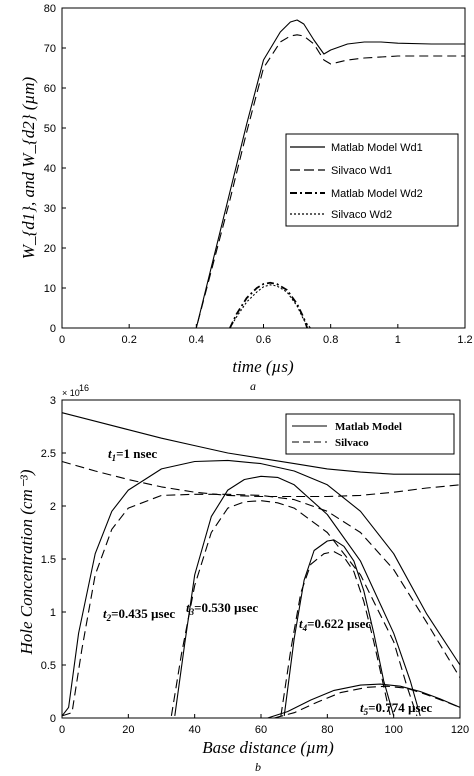  I want to click on annotation-t3-sub: 3, so click(192, 612).